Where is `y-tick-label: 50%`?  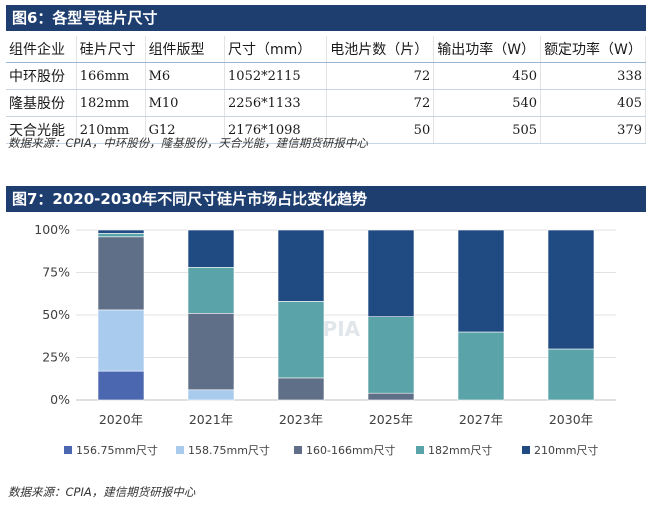
y-tick-label: 50% is located at coordinates (56, 314).